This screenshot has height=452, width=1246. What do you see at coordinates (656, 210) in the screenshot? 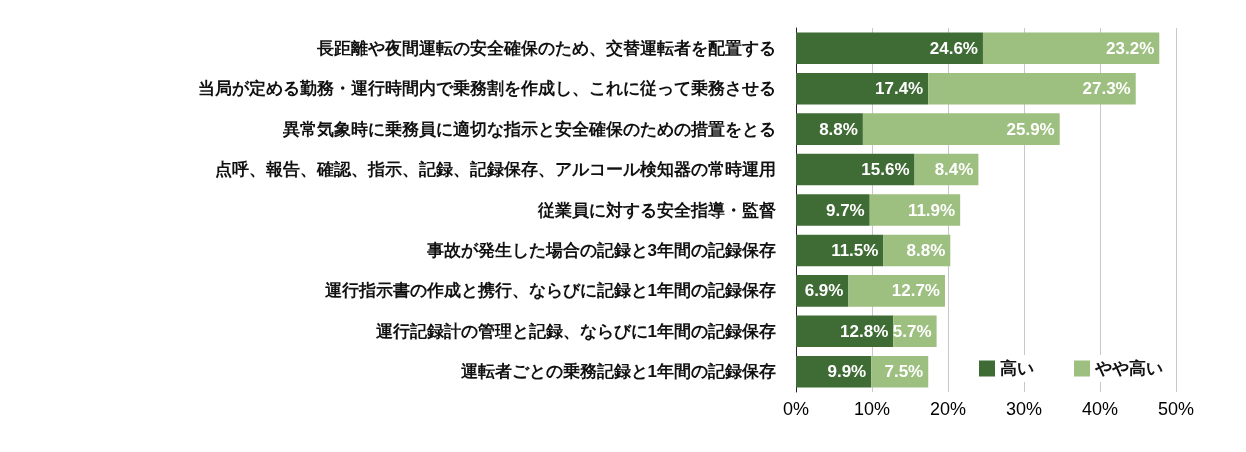
I see `y-tick-label: 従業員に対する安全指導・監督` at bounding box center [656, 210].